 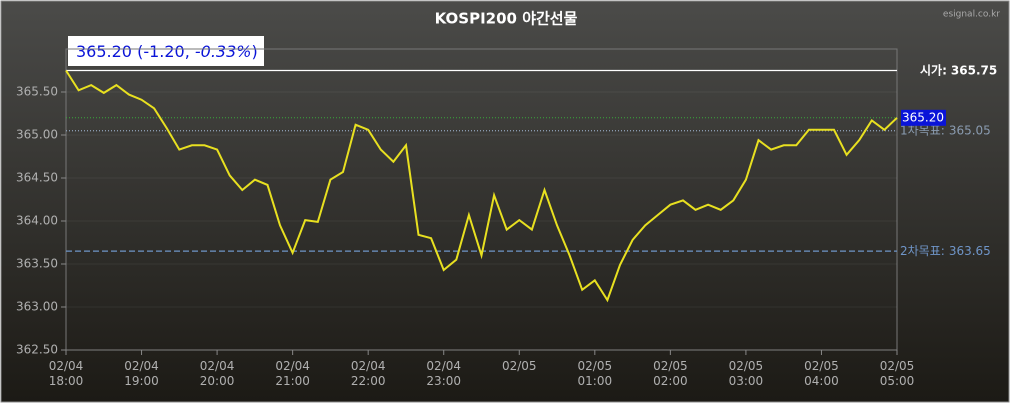 What do you see at coordinates (37, 178) in the screenshot?
I see `y-tick-label: 364.50` at bounding box center [37, 178].